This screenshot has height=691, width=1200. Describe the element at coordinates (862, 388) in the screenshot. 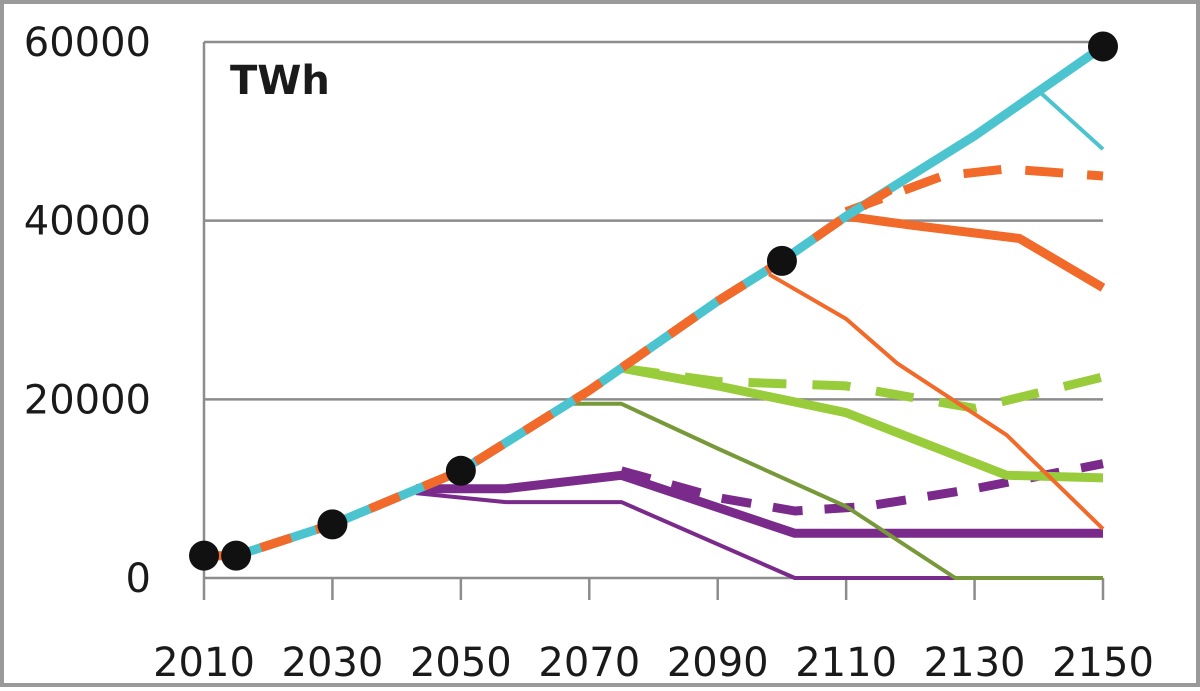

I see `series-line-light-green-dashed` at that location.